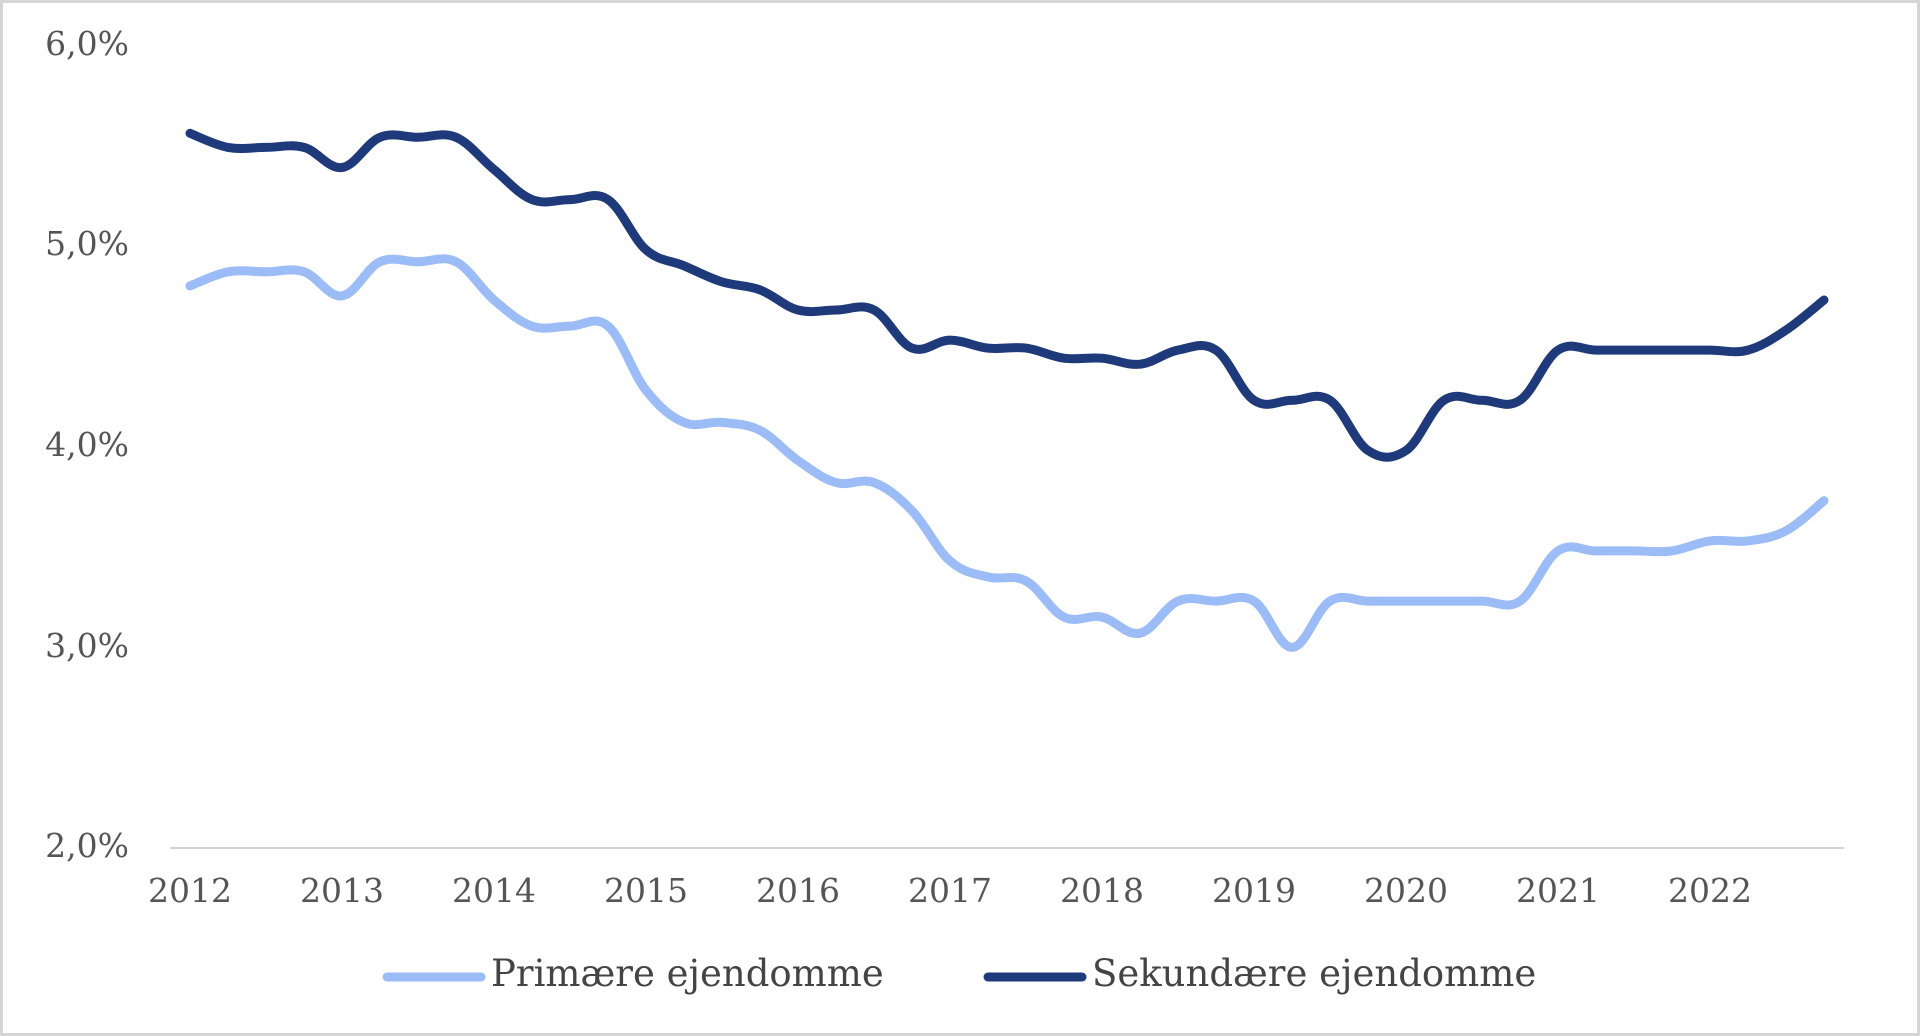  What do you see at coordinates (87, 43) in the screenshot?
I see `y-tick-label: 6,0%` at bounding box center [87, 43].